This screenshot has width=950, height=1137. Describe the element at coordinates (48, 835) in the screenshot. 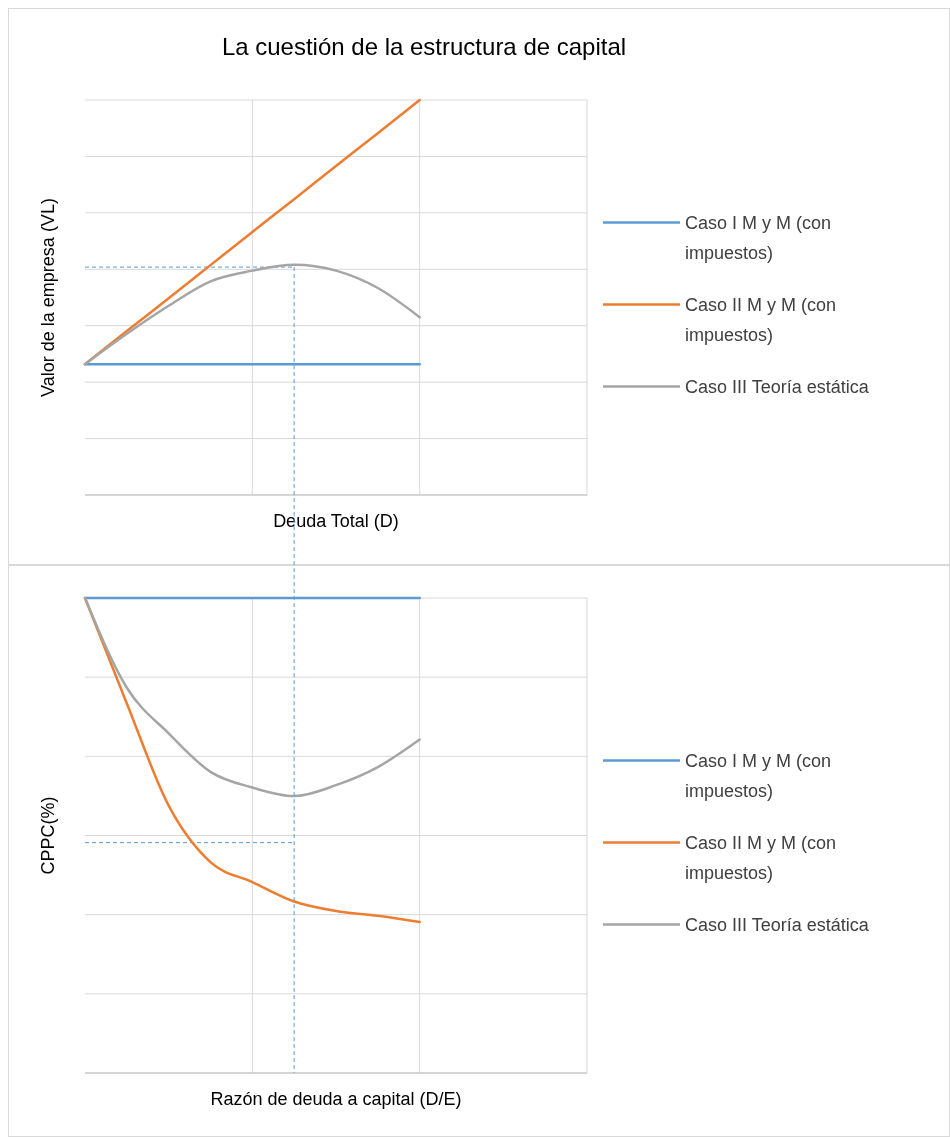

I see `y-axis-title: CPPC(%)` at that location.